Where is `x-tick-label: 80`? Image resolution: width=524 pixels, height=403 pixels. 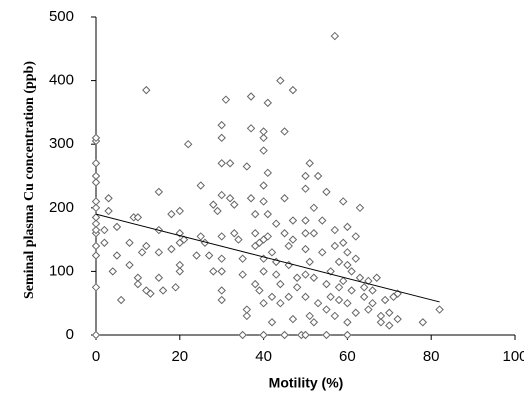 x-tick-label: 80 is located at coordinates (431, 356).